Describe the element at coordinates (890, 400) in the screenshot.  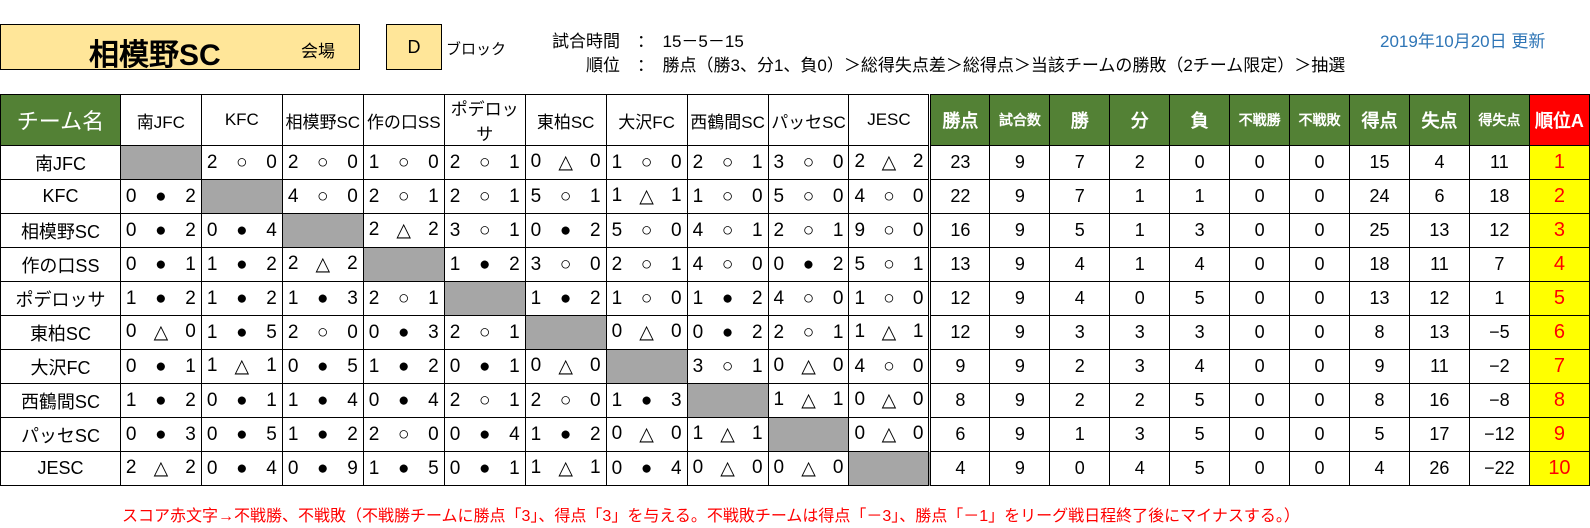
I see `score-cell: 0 △ 0` at that location.